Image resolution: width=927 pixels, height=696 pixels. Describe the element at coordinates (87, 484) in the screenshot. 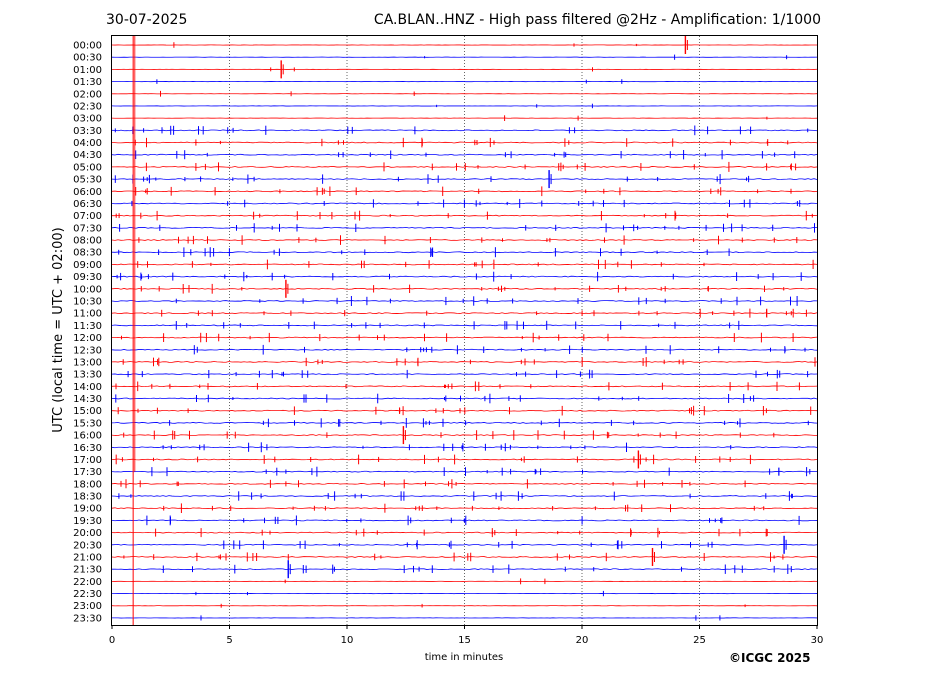

I see `row-label: 18:00` at that location.